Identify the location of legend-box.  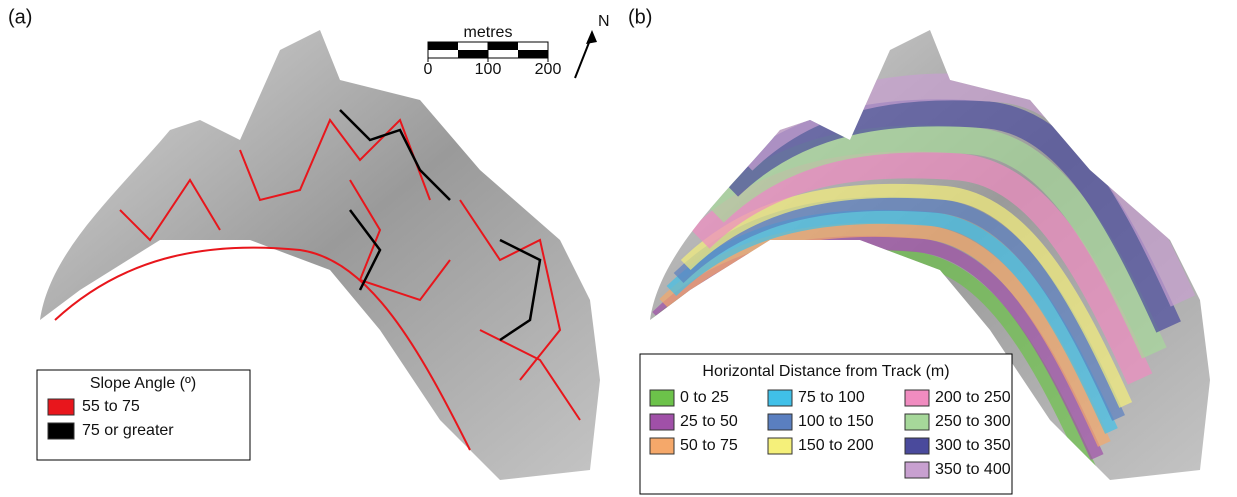
(826, 424).